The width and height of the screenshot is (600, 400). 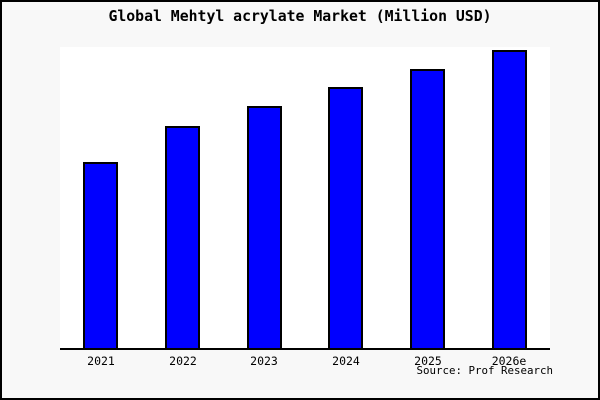 I want to click on bar-2025, so click(x=427, y=208).